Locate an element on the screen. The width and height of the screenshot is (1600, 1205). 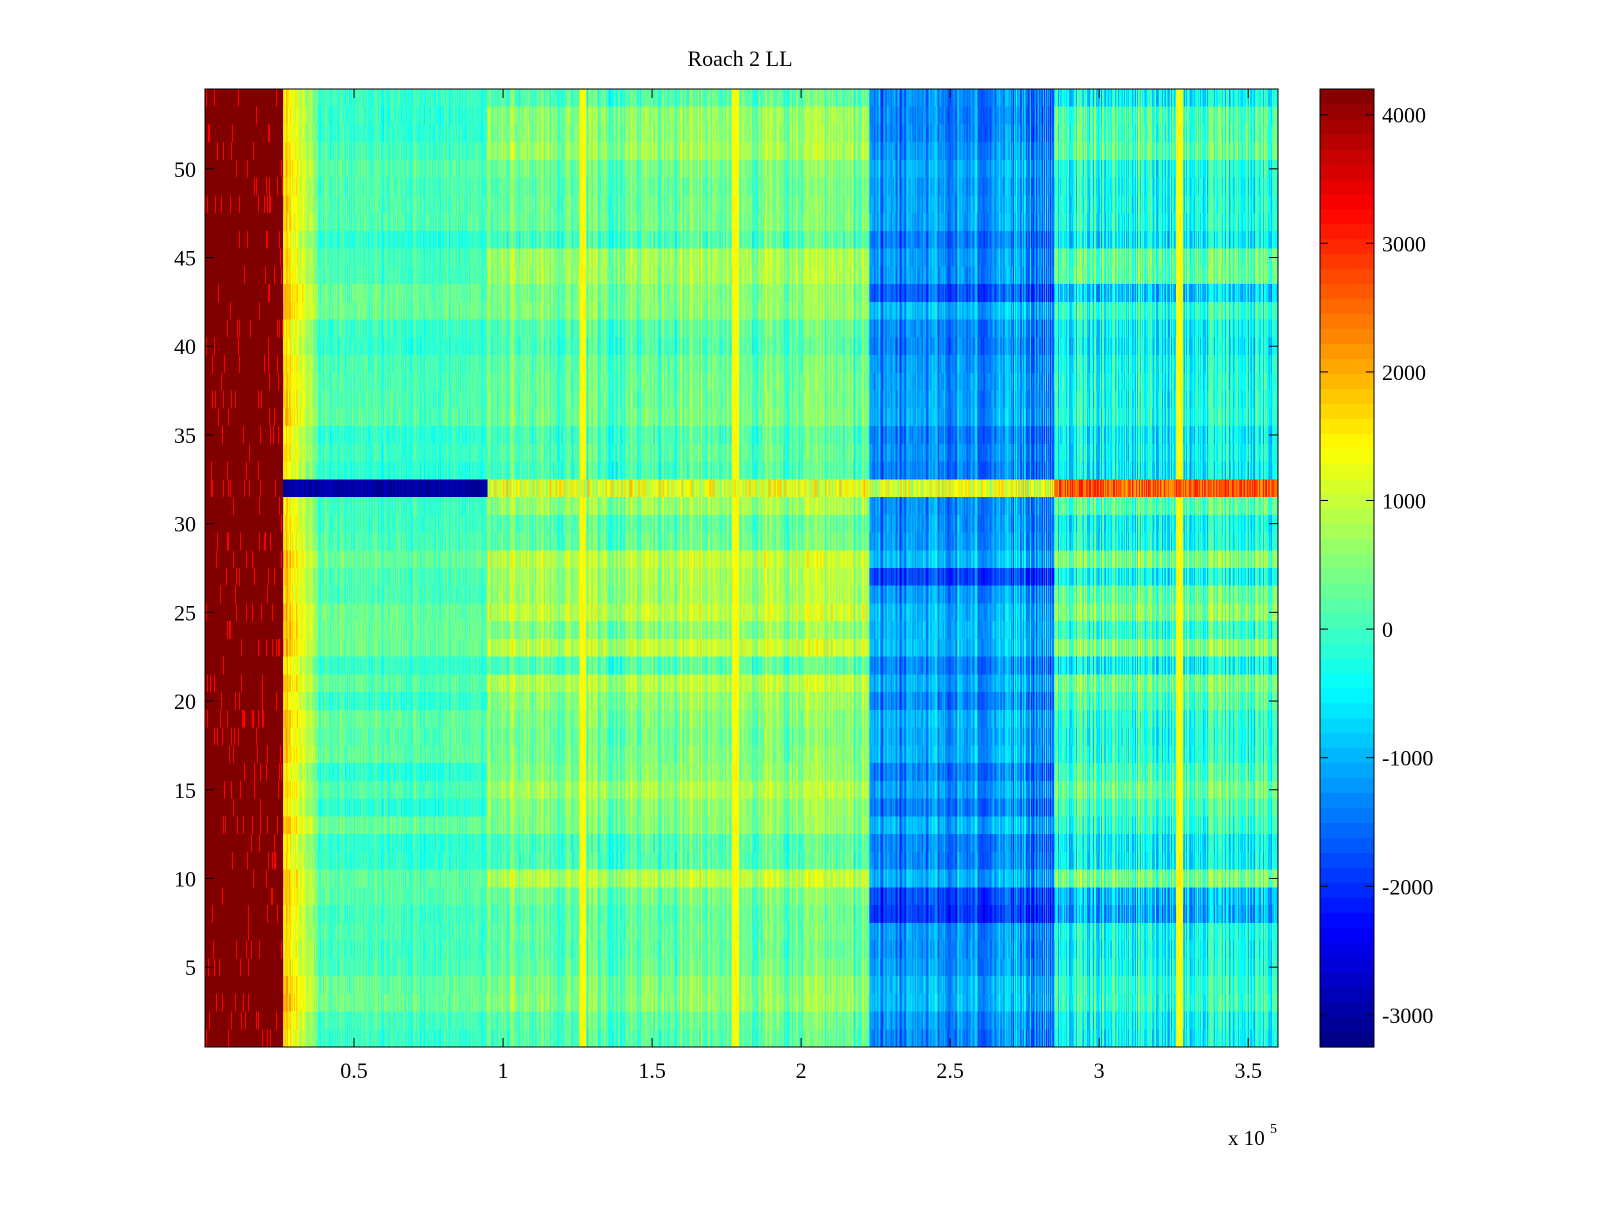
chart-title: Roach 2 LL is located at coordinates (739, 58).